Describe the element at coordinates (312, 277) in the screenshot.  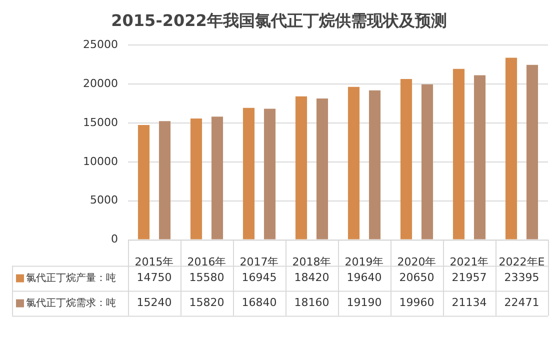
I see `data-label: 18420` at that location.